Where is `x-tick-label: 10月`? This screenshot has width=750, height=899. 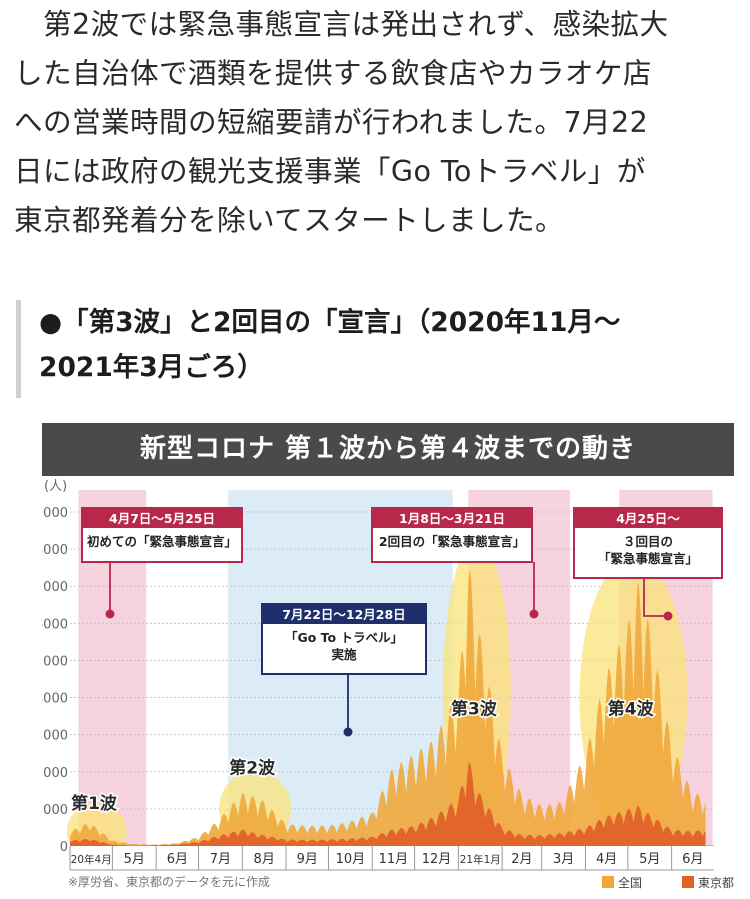
x-tick-label: 10月 is located at coordinates (351, 859).